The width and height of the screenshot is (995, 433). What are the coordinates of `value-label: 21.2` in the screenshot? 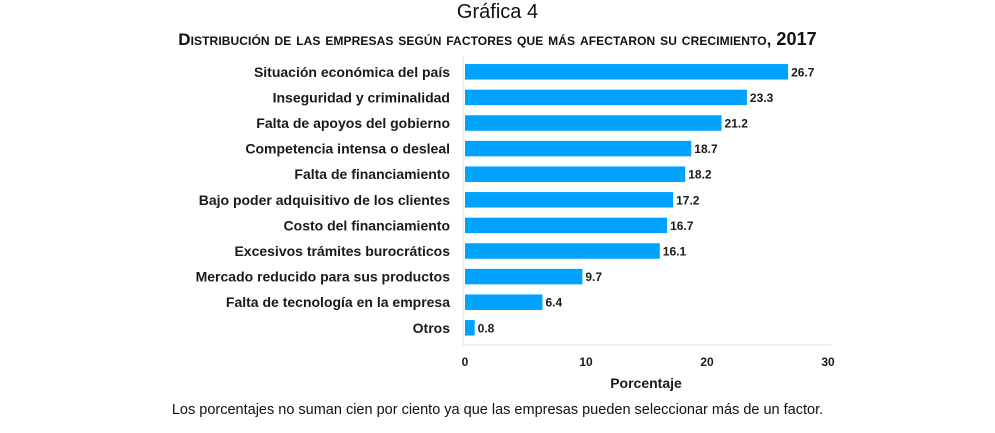 It's located at (737, 124).